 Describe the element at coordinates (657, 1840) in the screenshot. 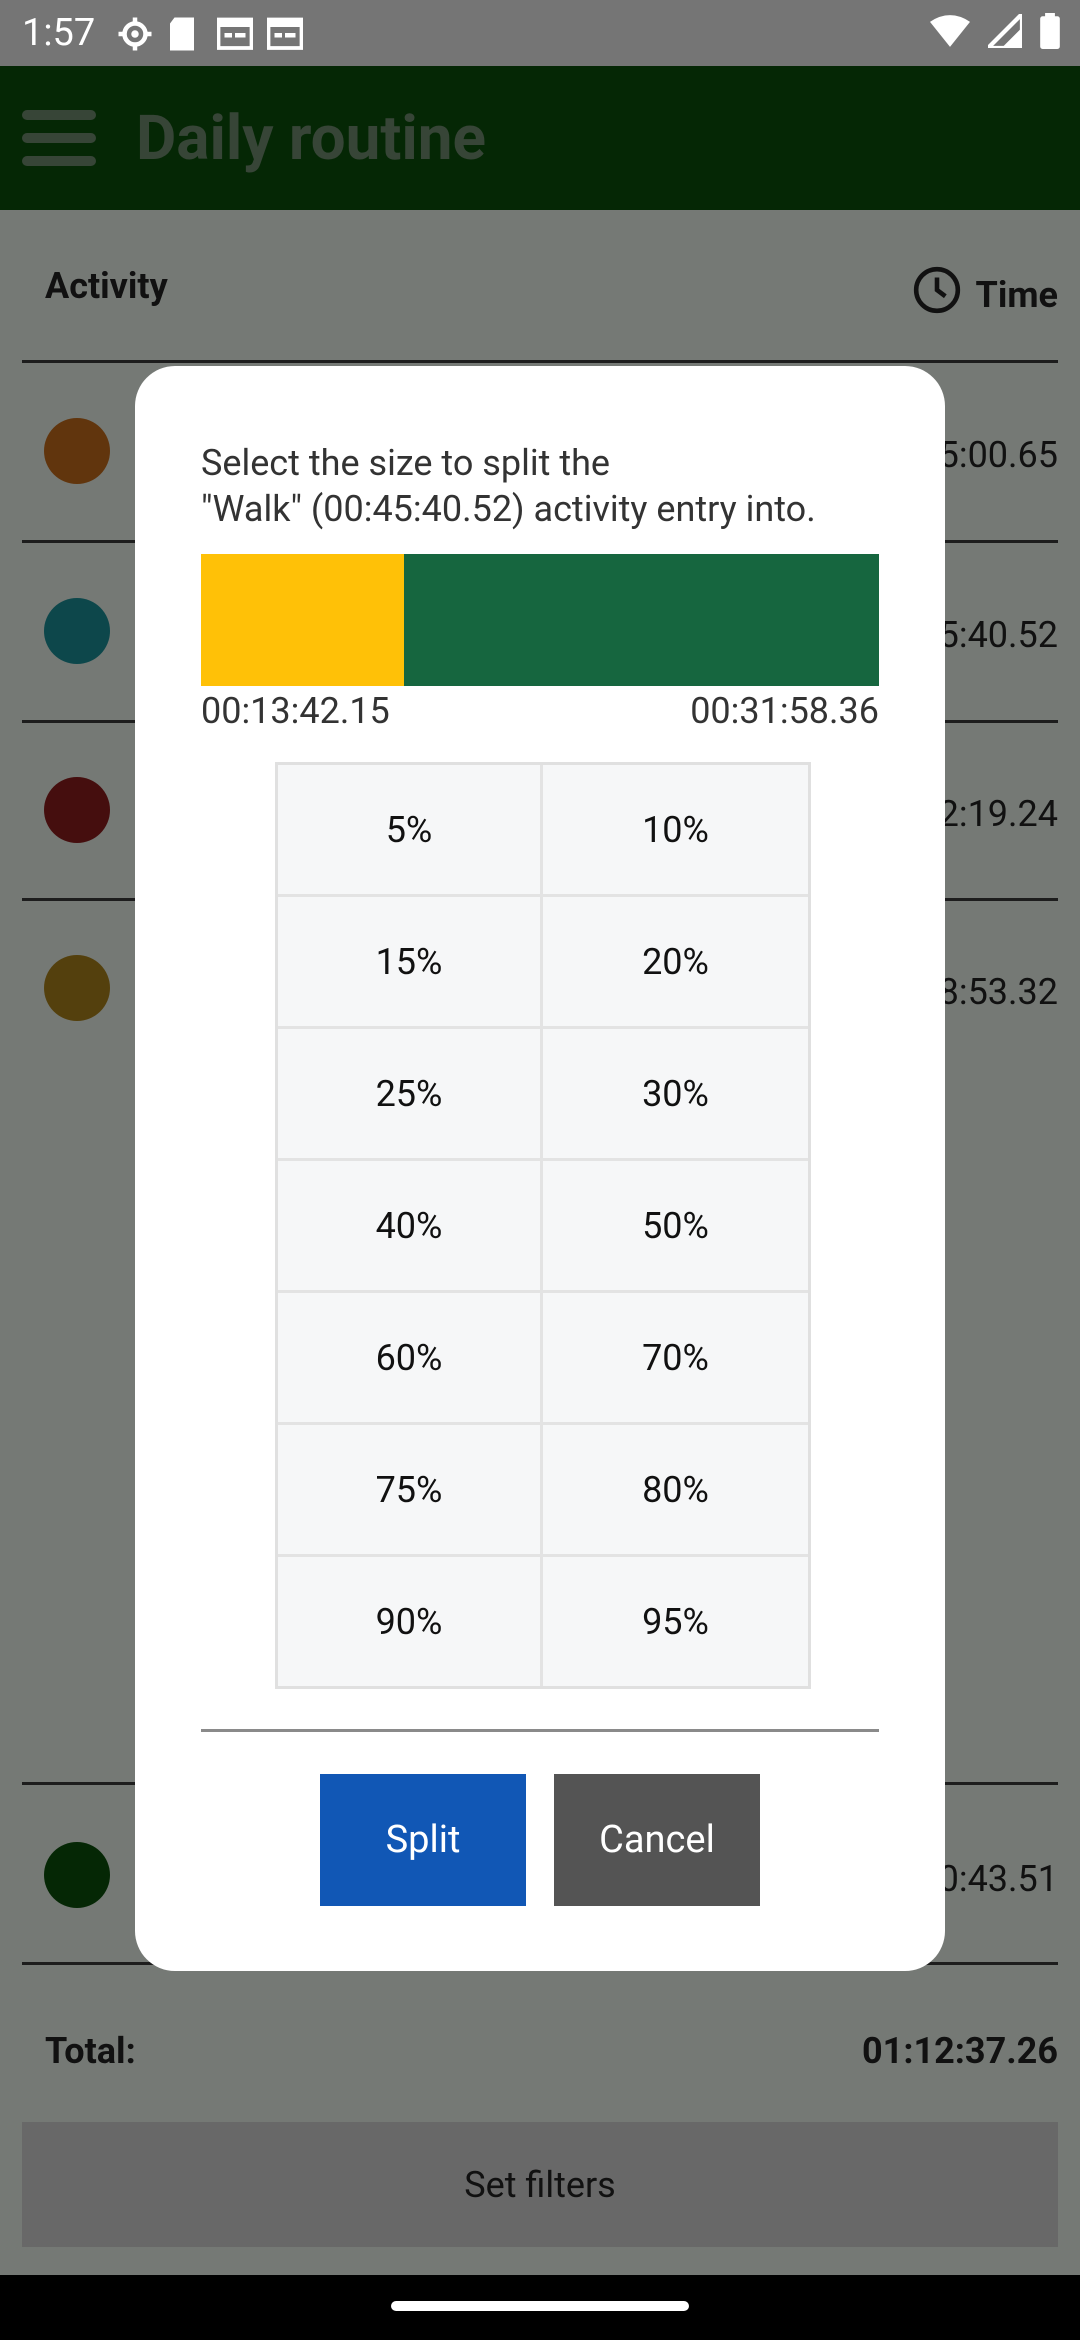

I see `cancel-button: Cancel` at that location.